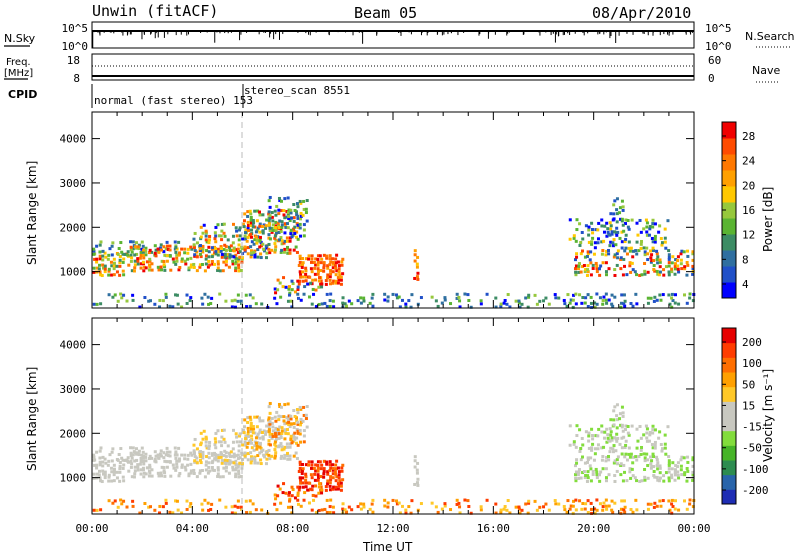 Image resolution: width=800 pixels, height=554 pixels. I want to click on colorbar-swatch, so click(729, 394).